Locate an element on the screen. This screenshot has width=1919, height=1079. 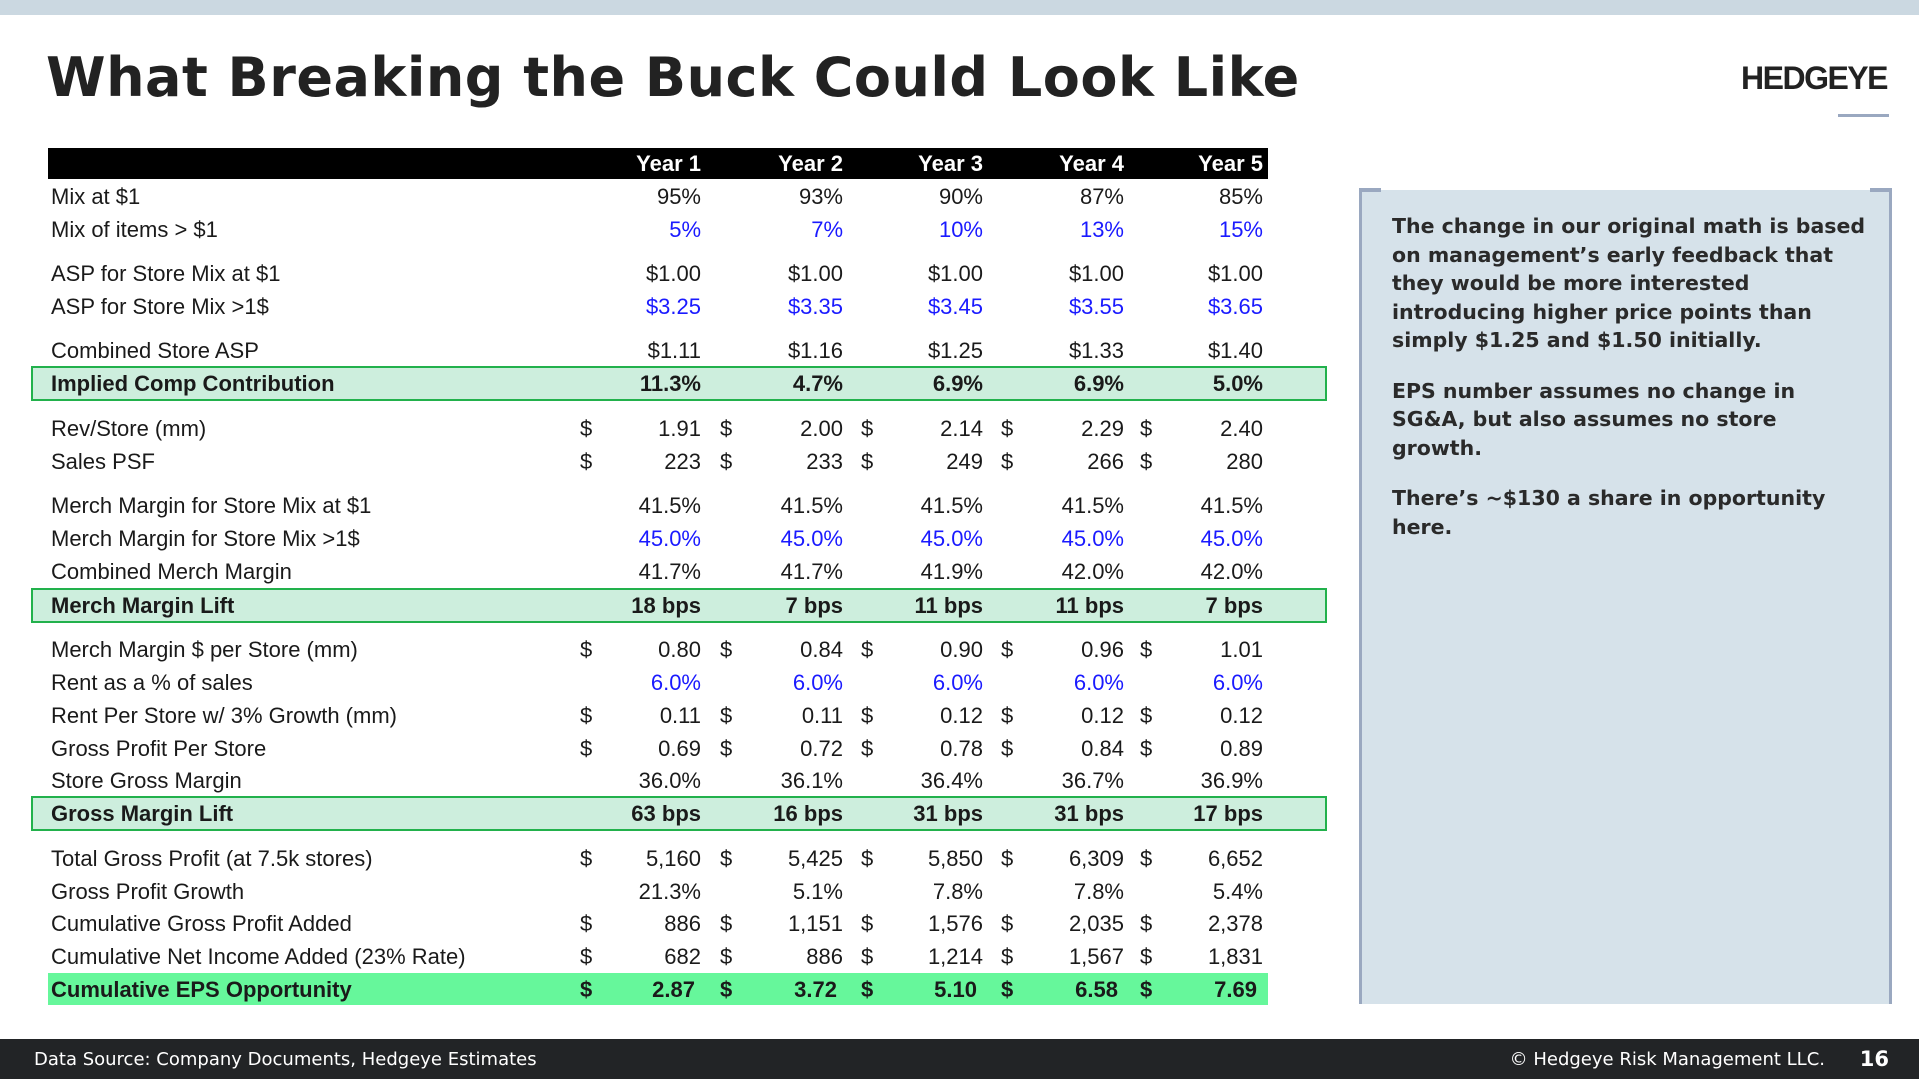
cell-value: 0.90 is located at coordinates (961, 649).